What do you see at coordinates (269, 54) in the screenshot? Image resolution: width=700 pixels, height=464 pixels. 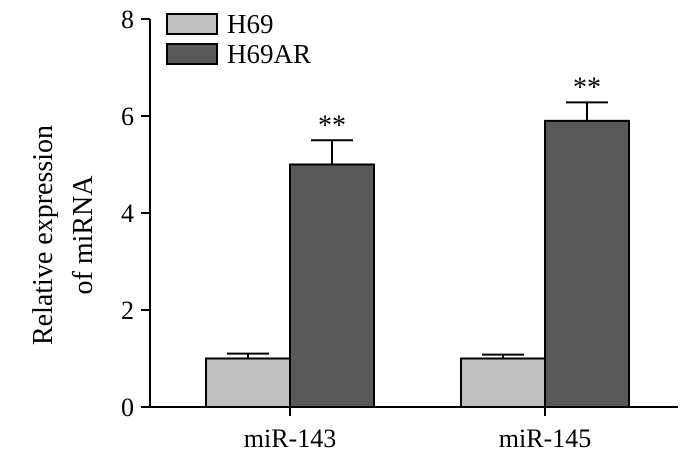 I see `legend-label-h69ar: H69AR` at bounding box center [269, 54].